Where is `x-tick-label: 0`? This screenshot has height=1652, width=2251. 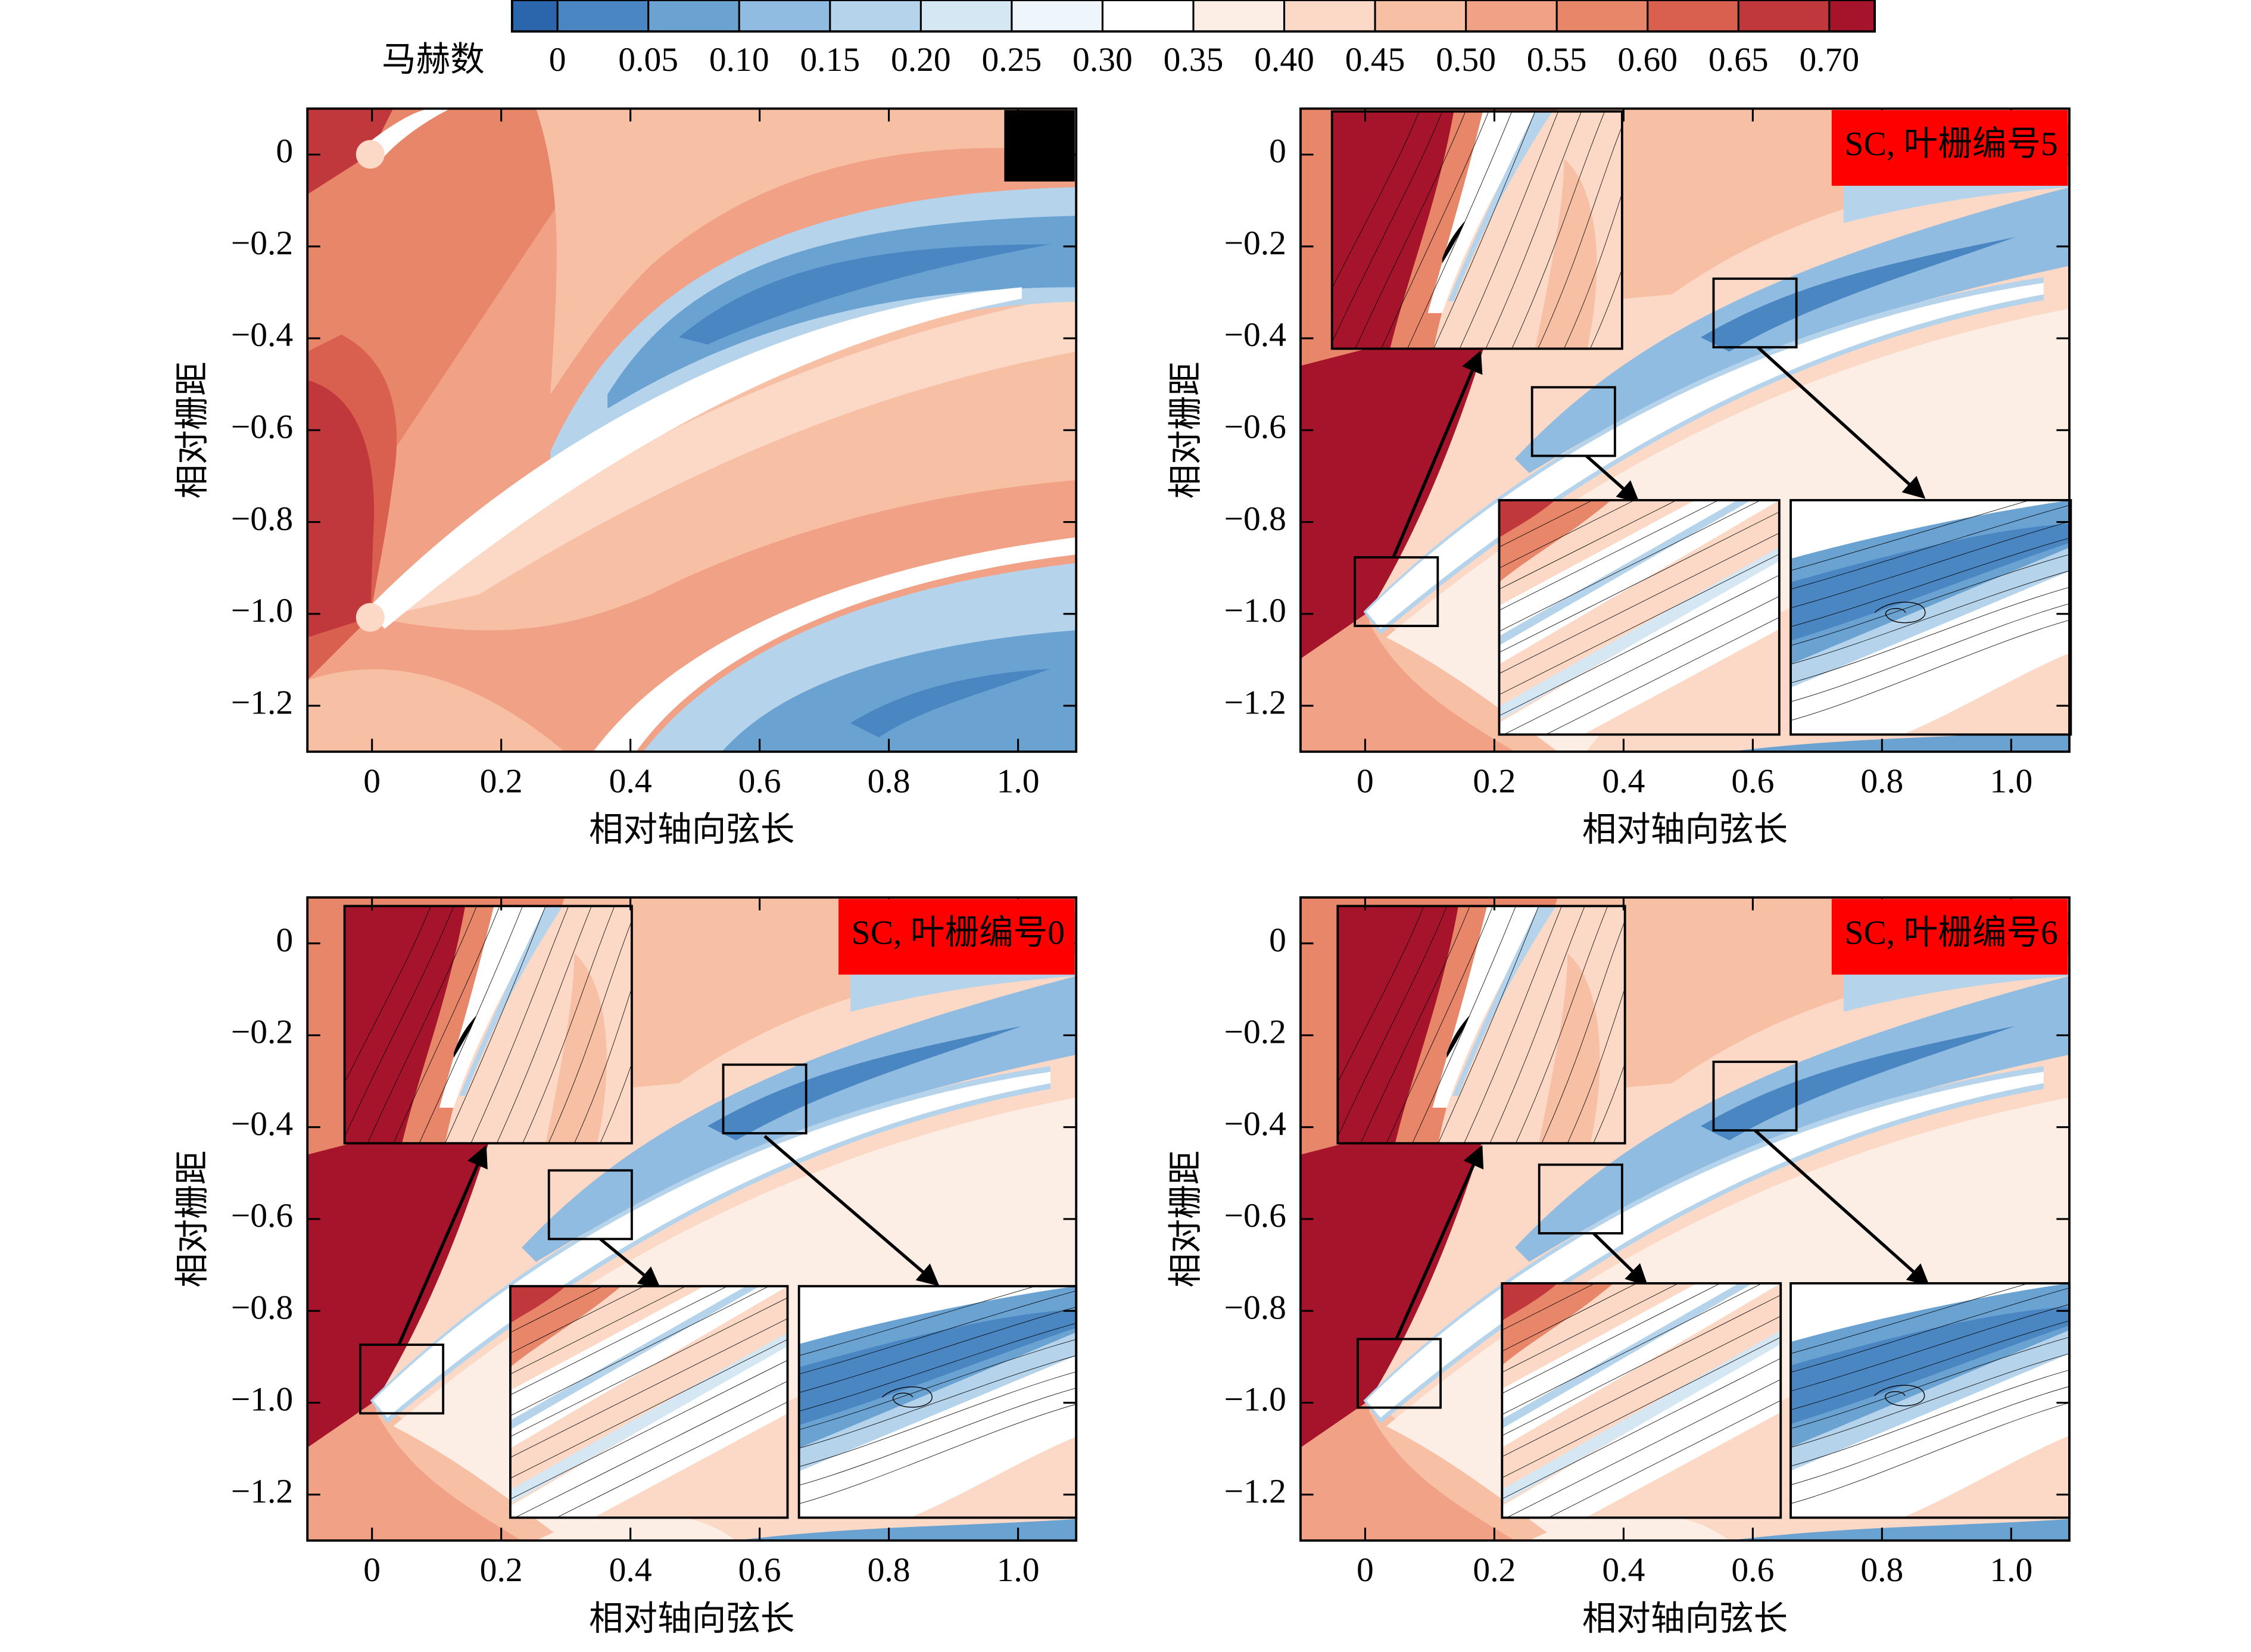
x-tick-label: 0 is located at coordinates (372, 781).